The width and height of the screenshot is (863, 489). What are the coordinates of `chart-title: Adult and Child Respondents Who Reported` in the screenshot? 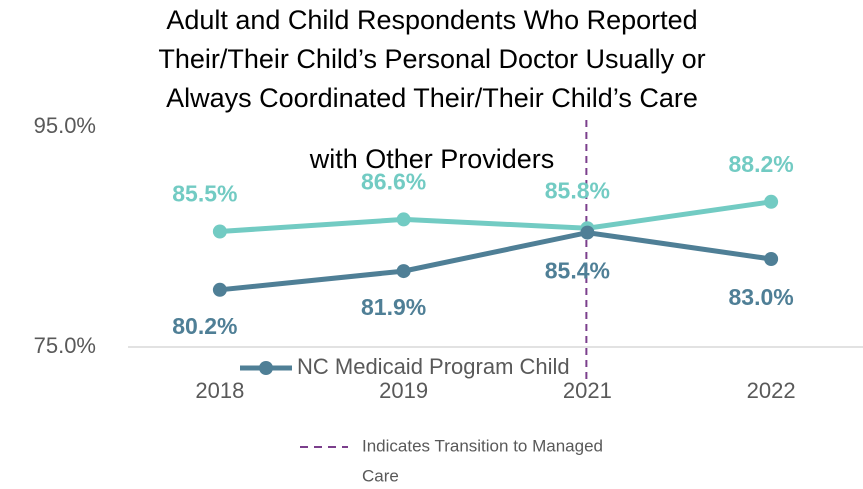 It's located at (431, 20).